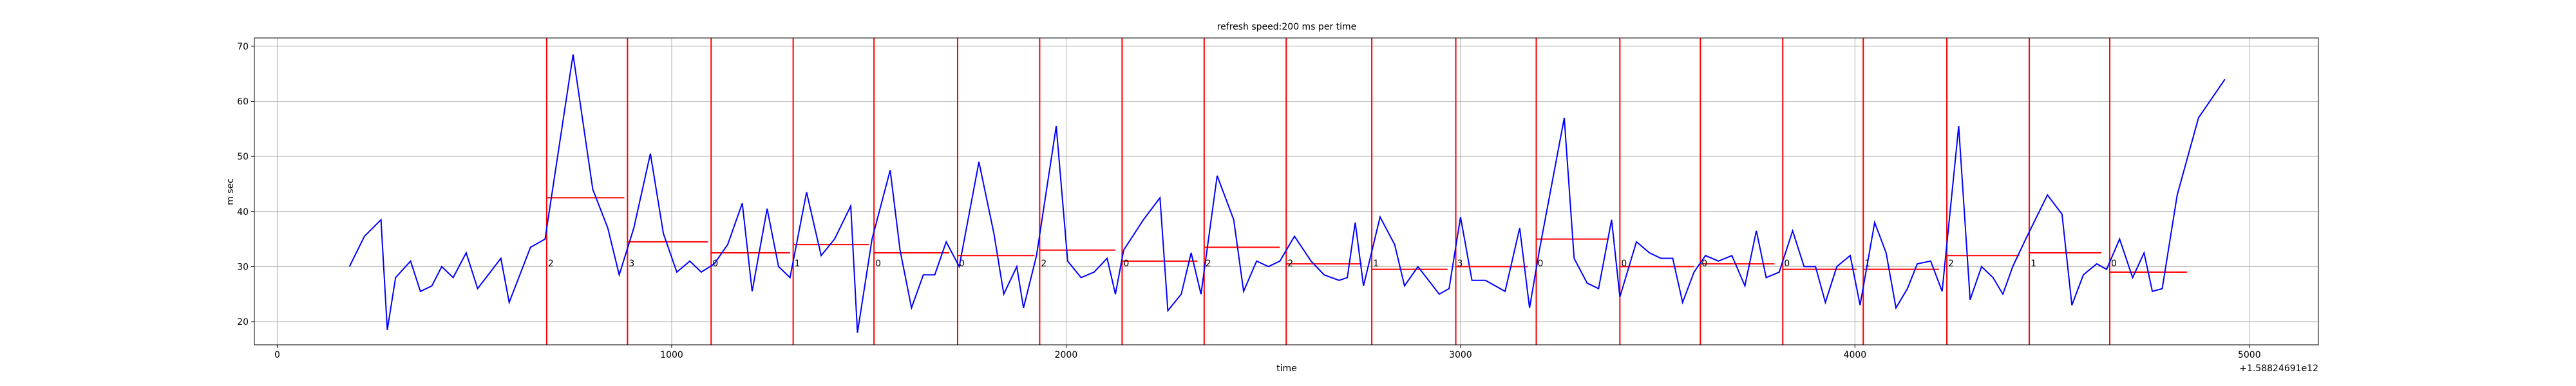 The height and width of the screenshot is (386, 2576). I want to click on y-tick-label: 40, so click(243, 212).